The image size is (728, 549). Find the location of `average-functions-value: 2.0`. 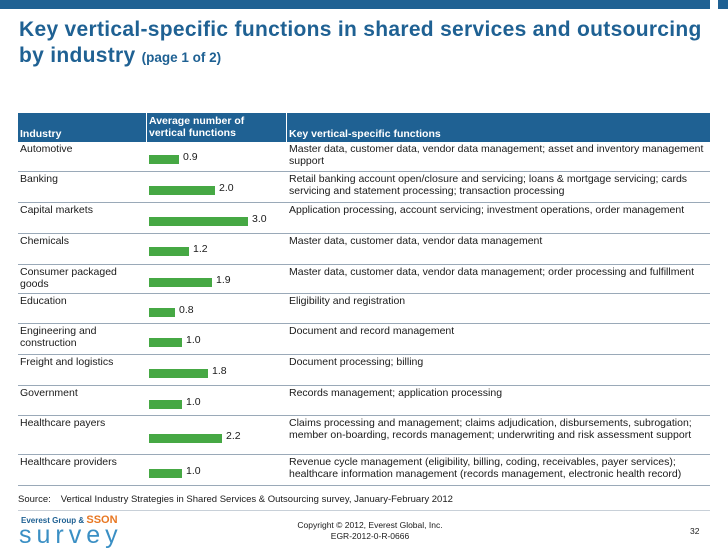

average-functions-value: 2.0 is located at coordinates (226, 188).